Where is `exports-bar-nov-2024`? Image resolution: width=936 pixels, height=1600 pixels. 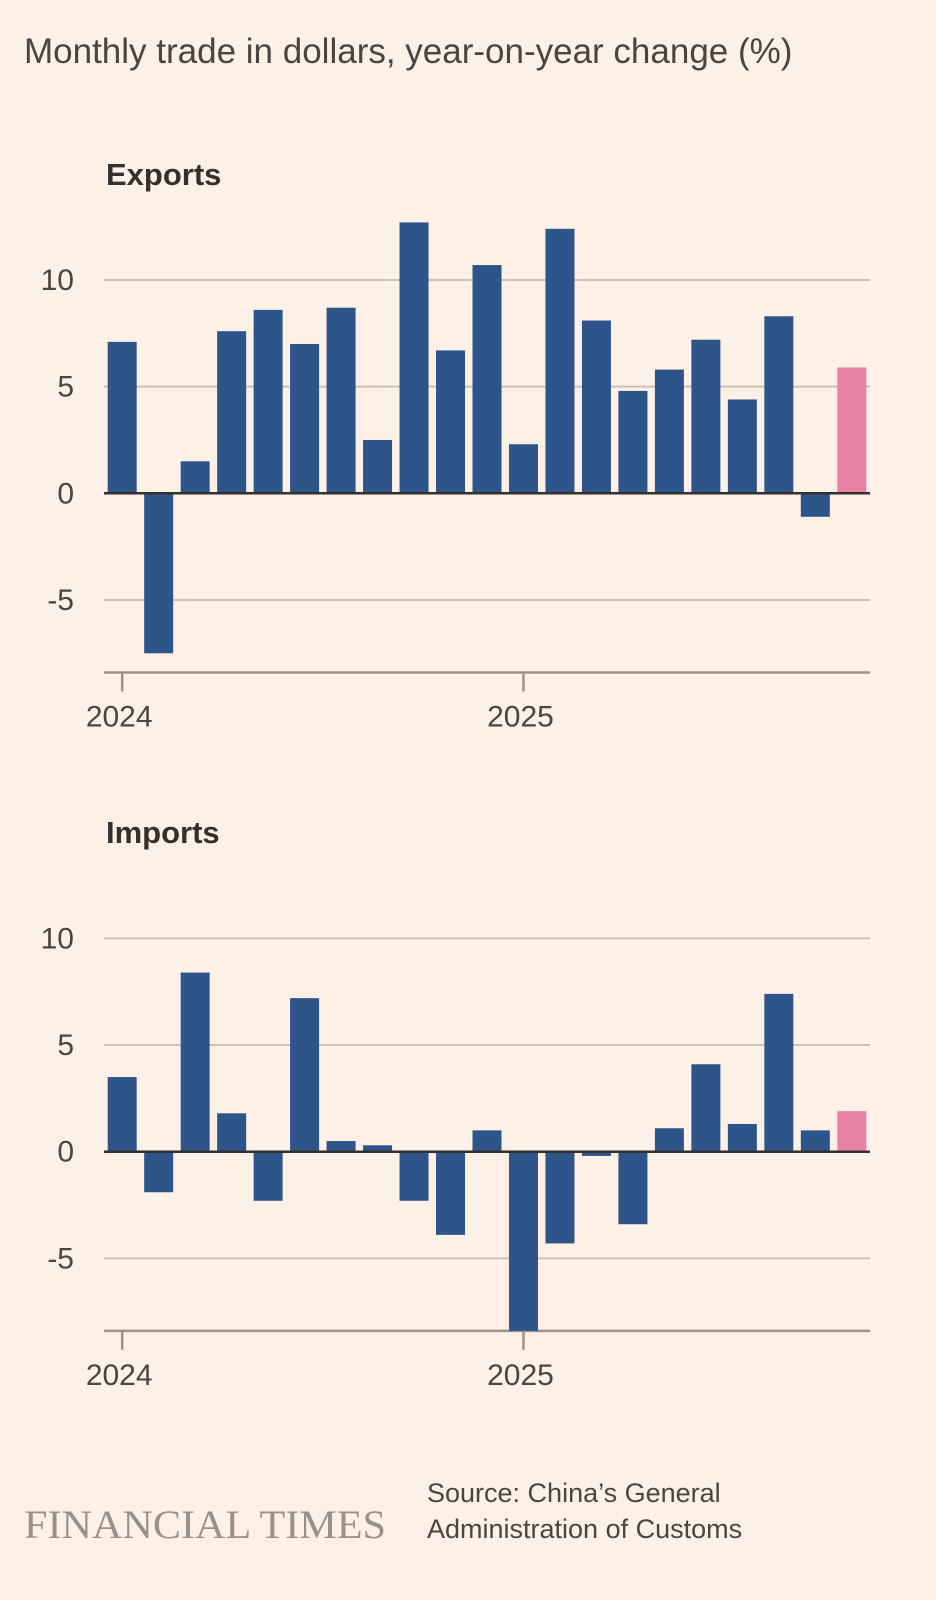 exports-bar-nov-2024 is located at coordinates (487, 379).